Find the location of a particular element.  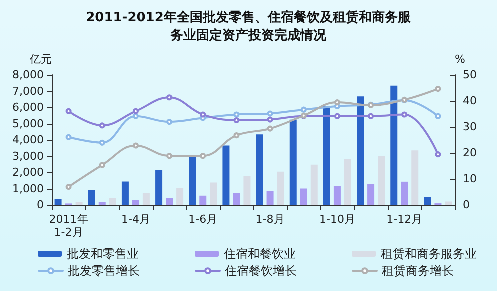

x-tick-label: 1-4月 is located at coordinates (135, 219).